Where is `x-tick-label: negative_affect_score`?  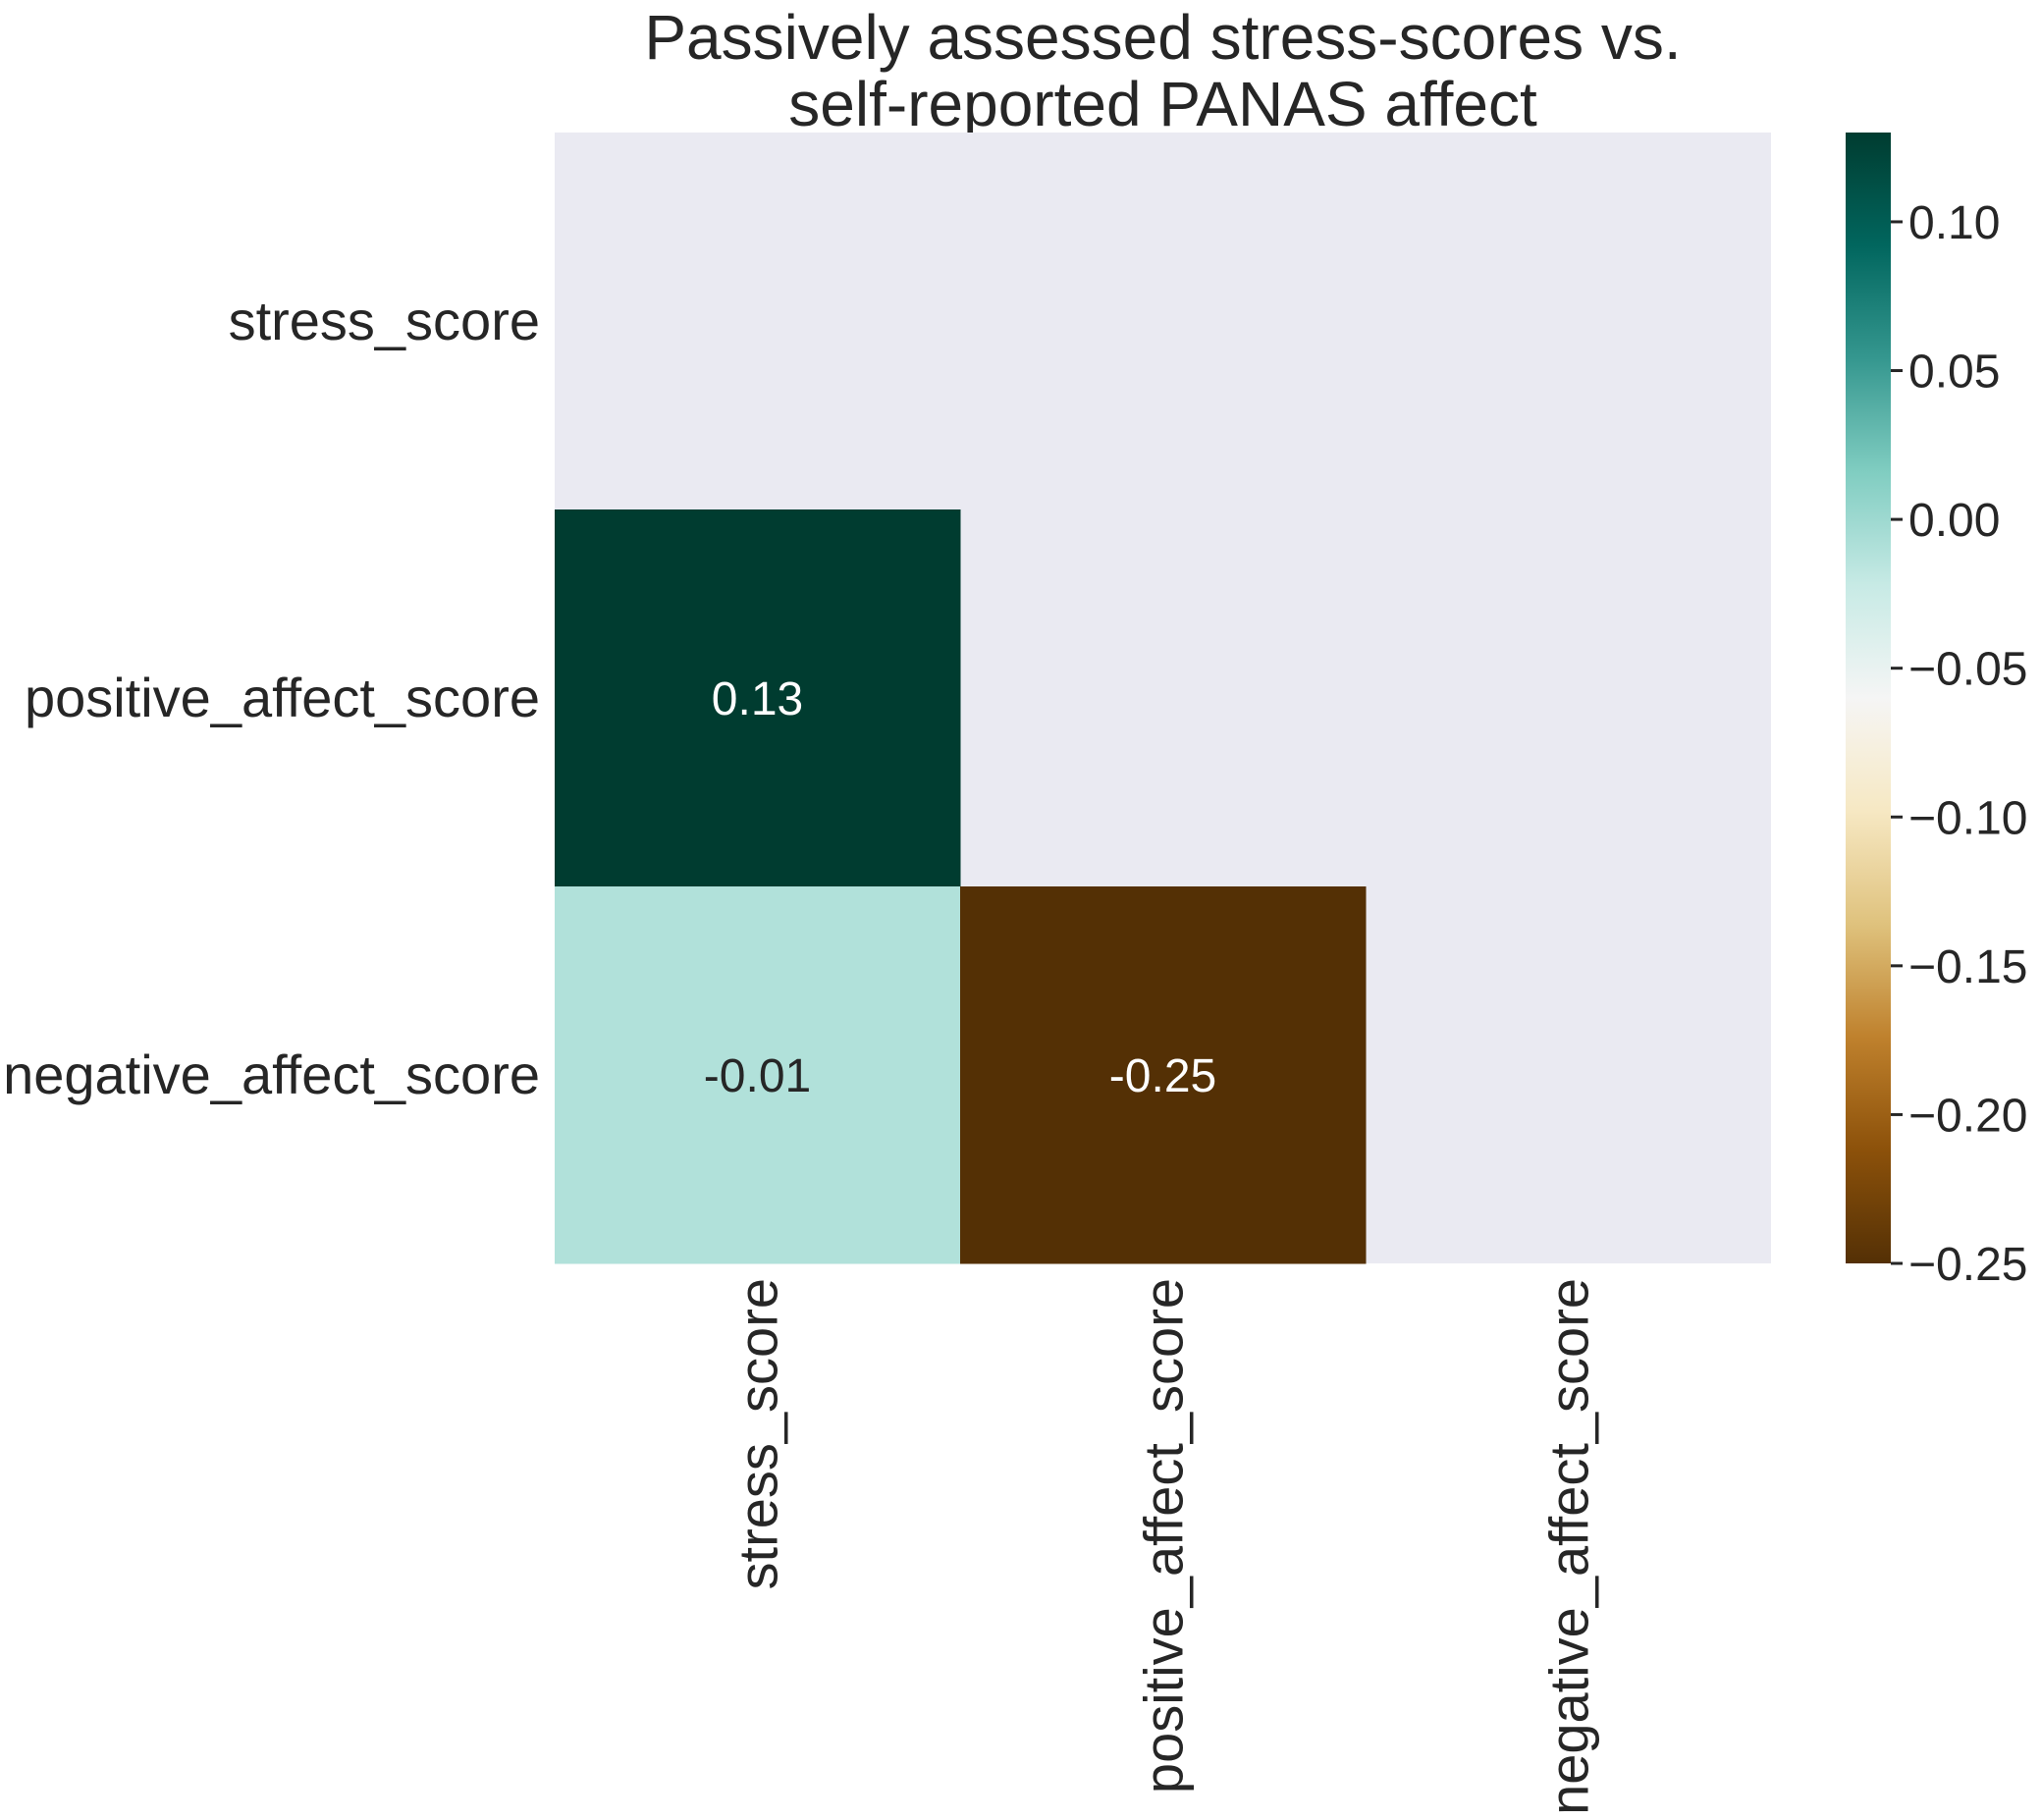 x-tick-label: negative_affect_score is located at coordinates (1569, 1546).